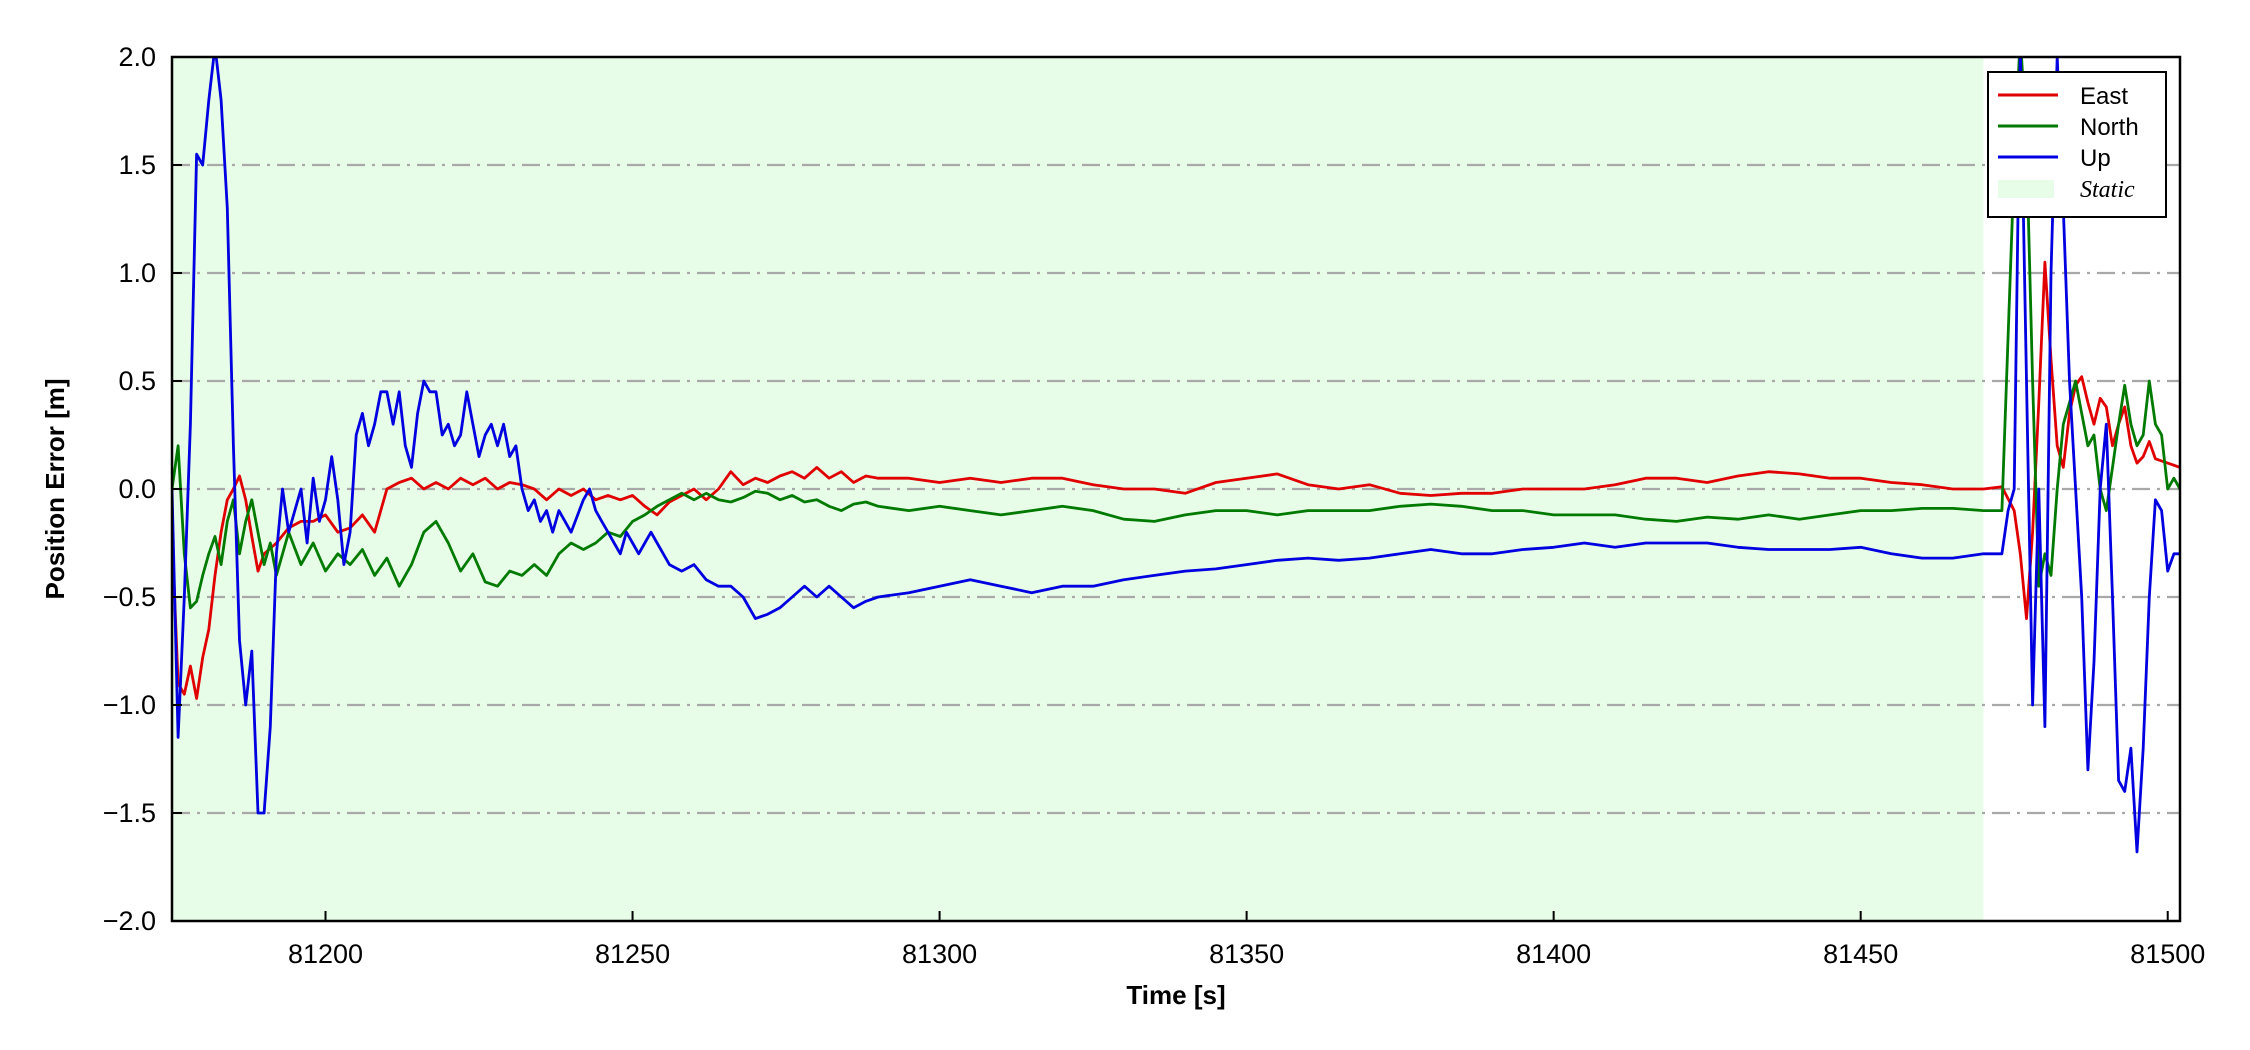 The width and height of the screenshot is (2250, 1050). Describe the element at coordinates (2095, 158) in the screenshot. I see `legend-up-label: Up` at that location.